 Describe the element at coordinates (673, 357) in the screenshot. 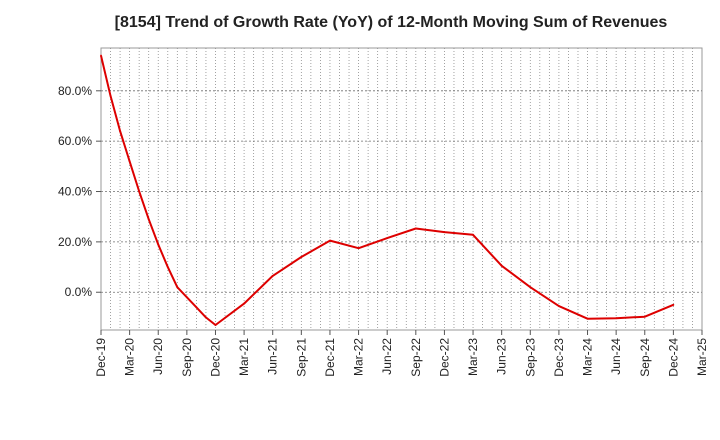

I see `x-tick-label: Dec-24` at that location.